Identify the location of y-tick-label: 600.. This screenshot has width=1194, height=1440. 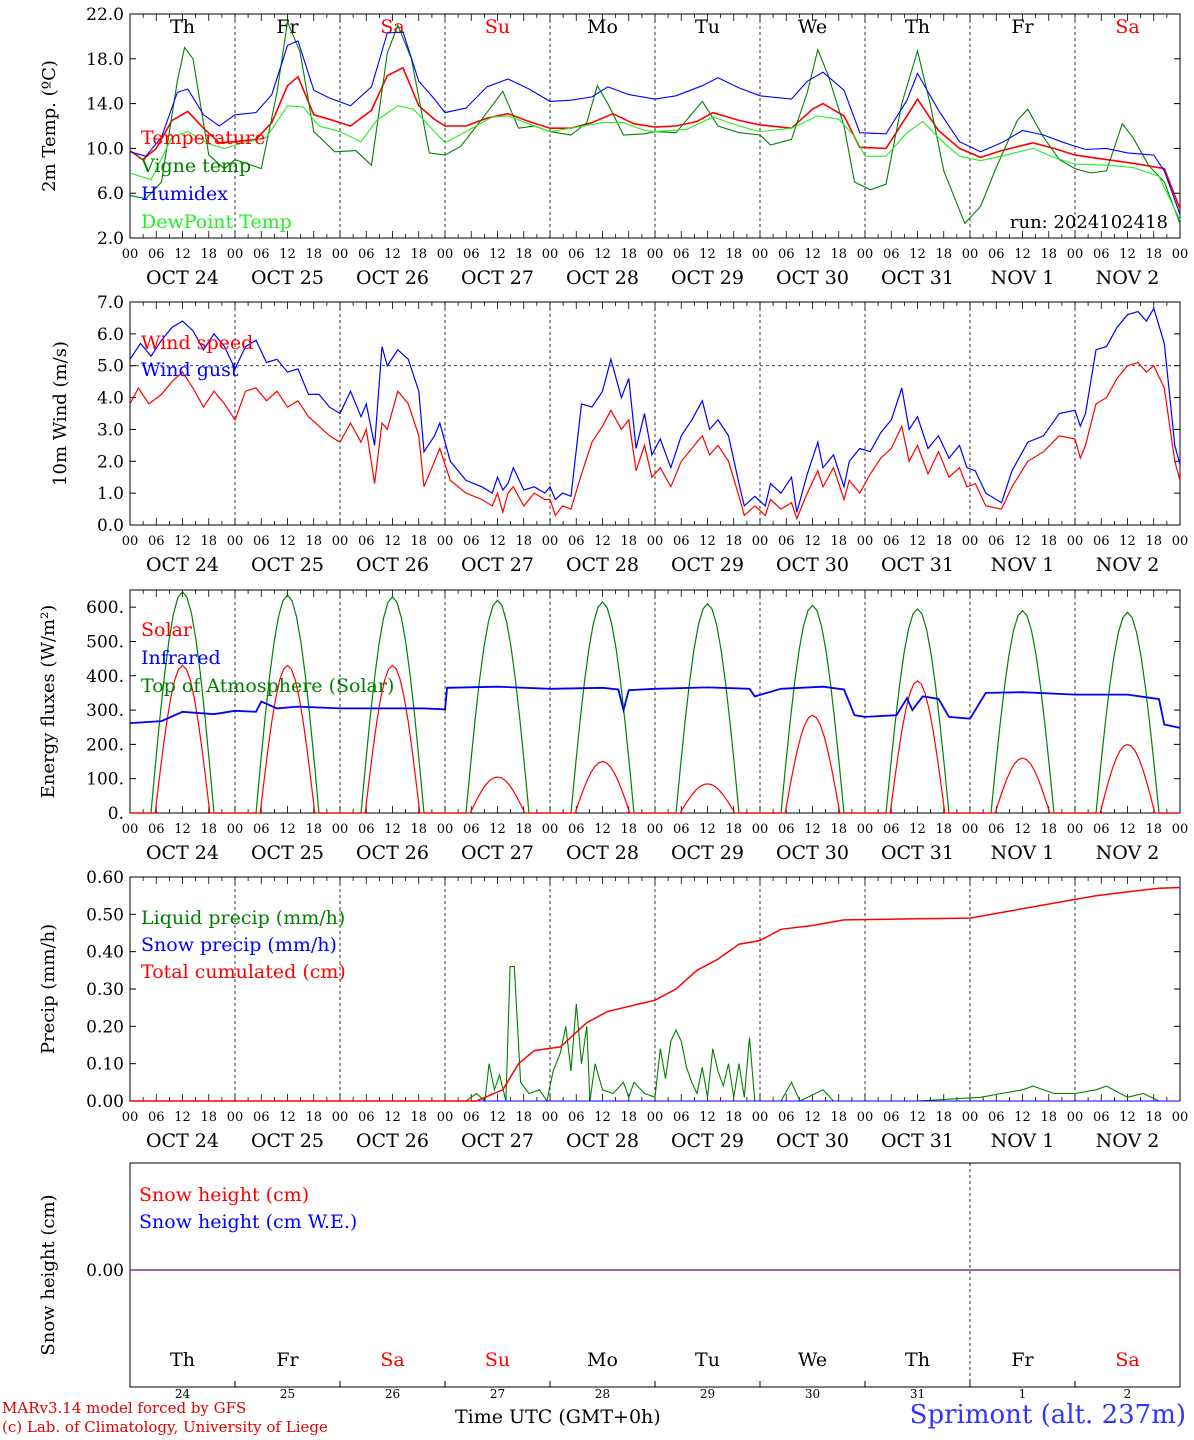
(105, 608).